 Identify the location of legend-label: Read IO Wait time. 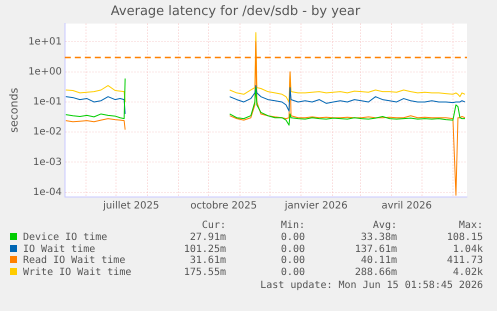
(74, 261).